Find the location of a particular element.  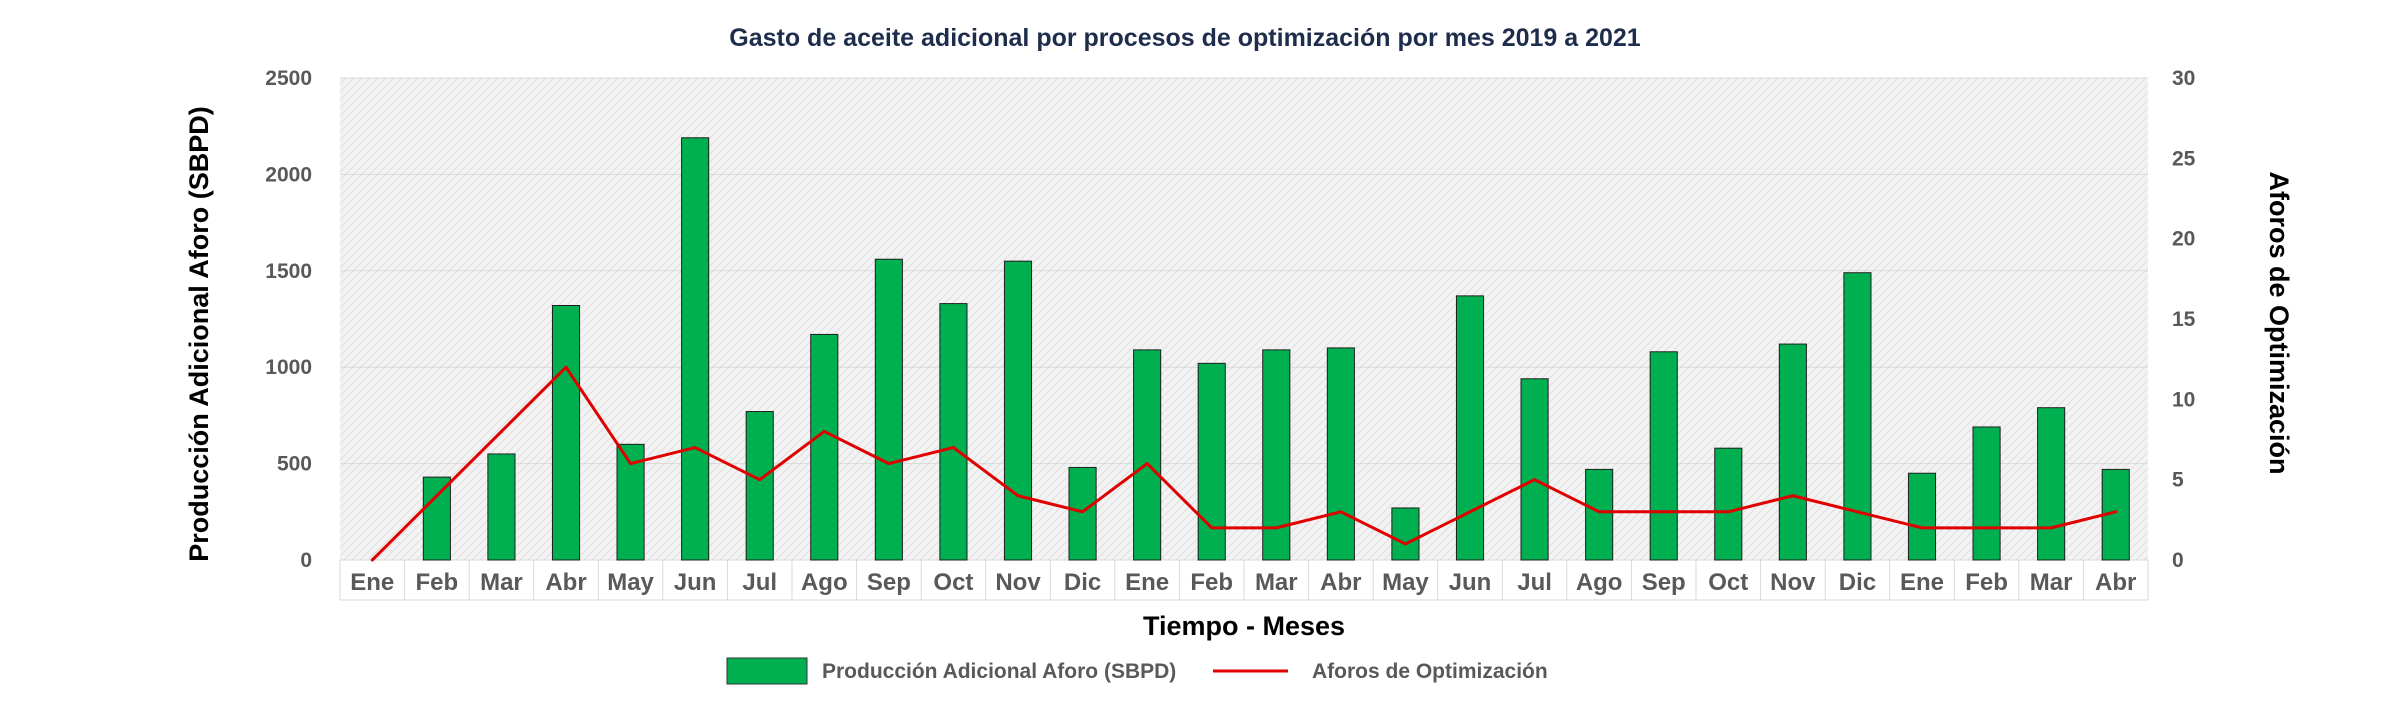

y2-tick-label: 15 is located at coordinates (2184, 319).